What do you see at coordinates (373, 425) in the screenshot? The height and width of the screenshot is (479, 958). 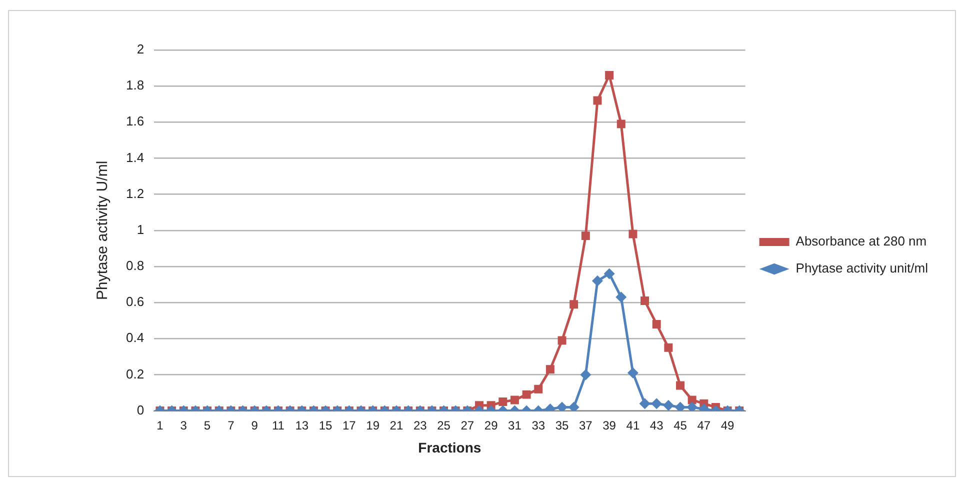 I see `x-tick-label: 19` at bounding box center [373, 425].